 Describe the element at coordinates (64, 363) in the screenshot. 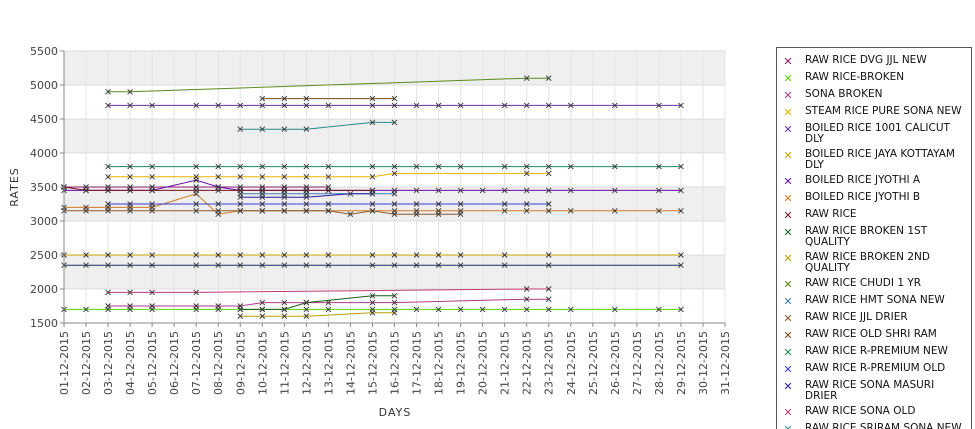

I see `x-tick-label: 01-12-2015` at that location.